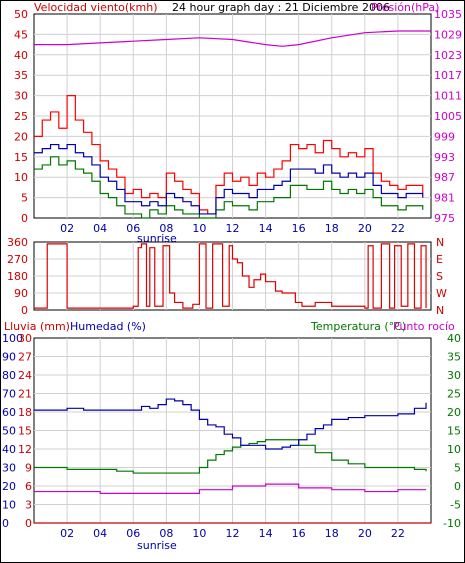 This screenshot has height=563, width=465. What do you see at coordinates (444, 218) in the screenshot?
I see `pressure-y-tick: 975` at bounding box center [444, 218].